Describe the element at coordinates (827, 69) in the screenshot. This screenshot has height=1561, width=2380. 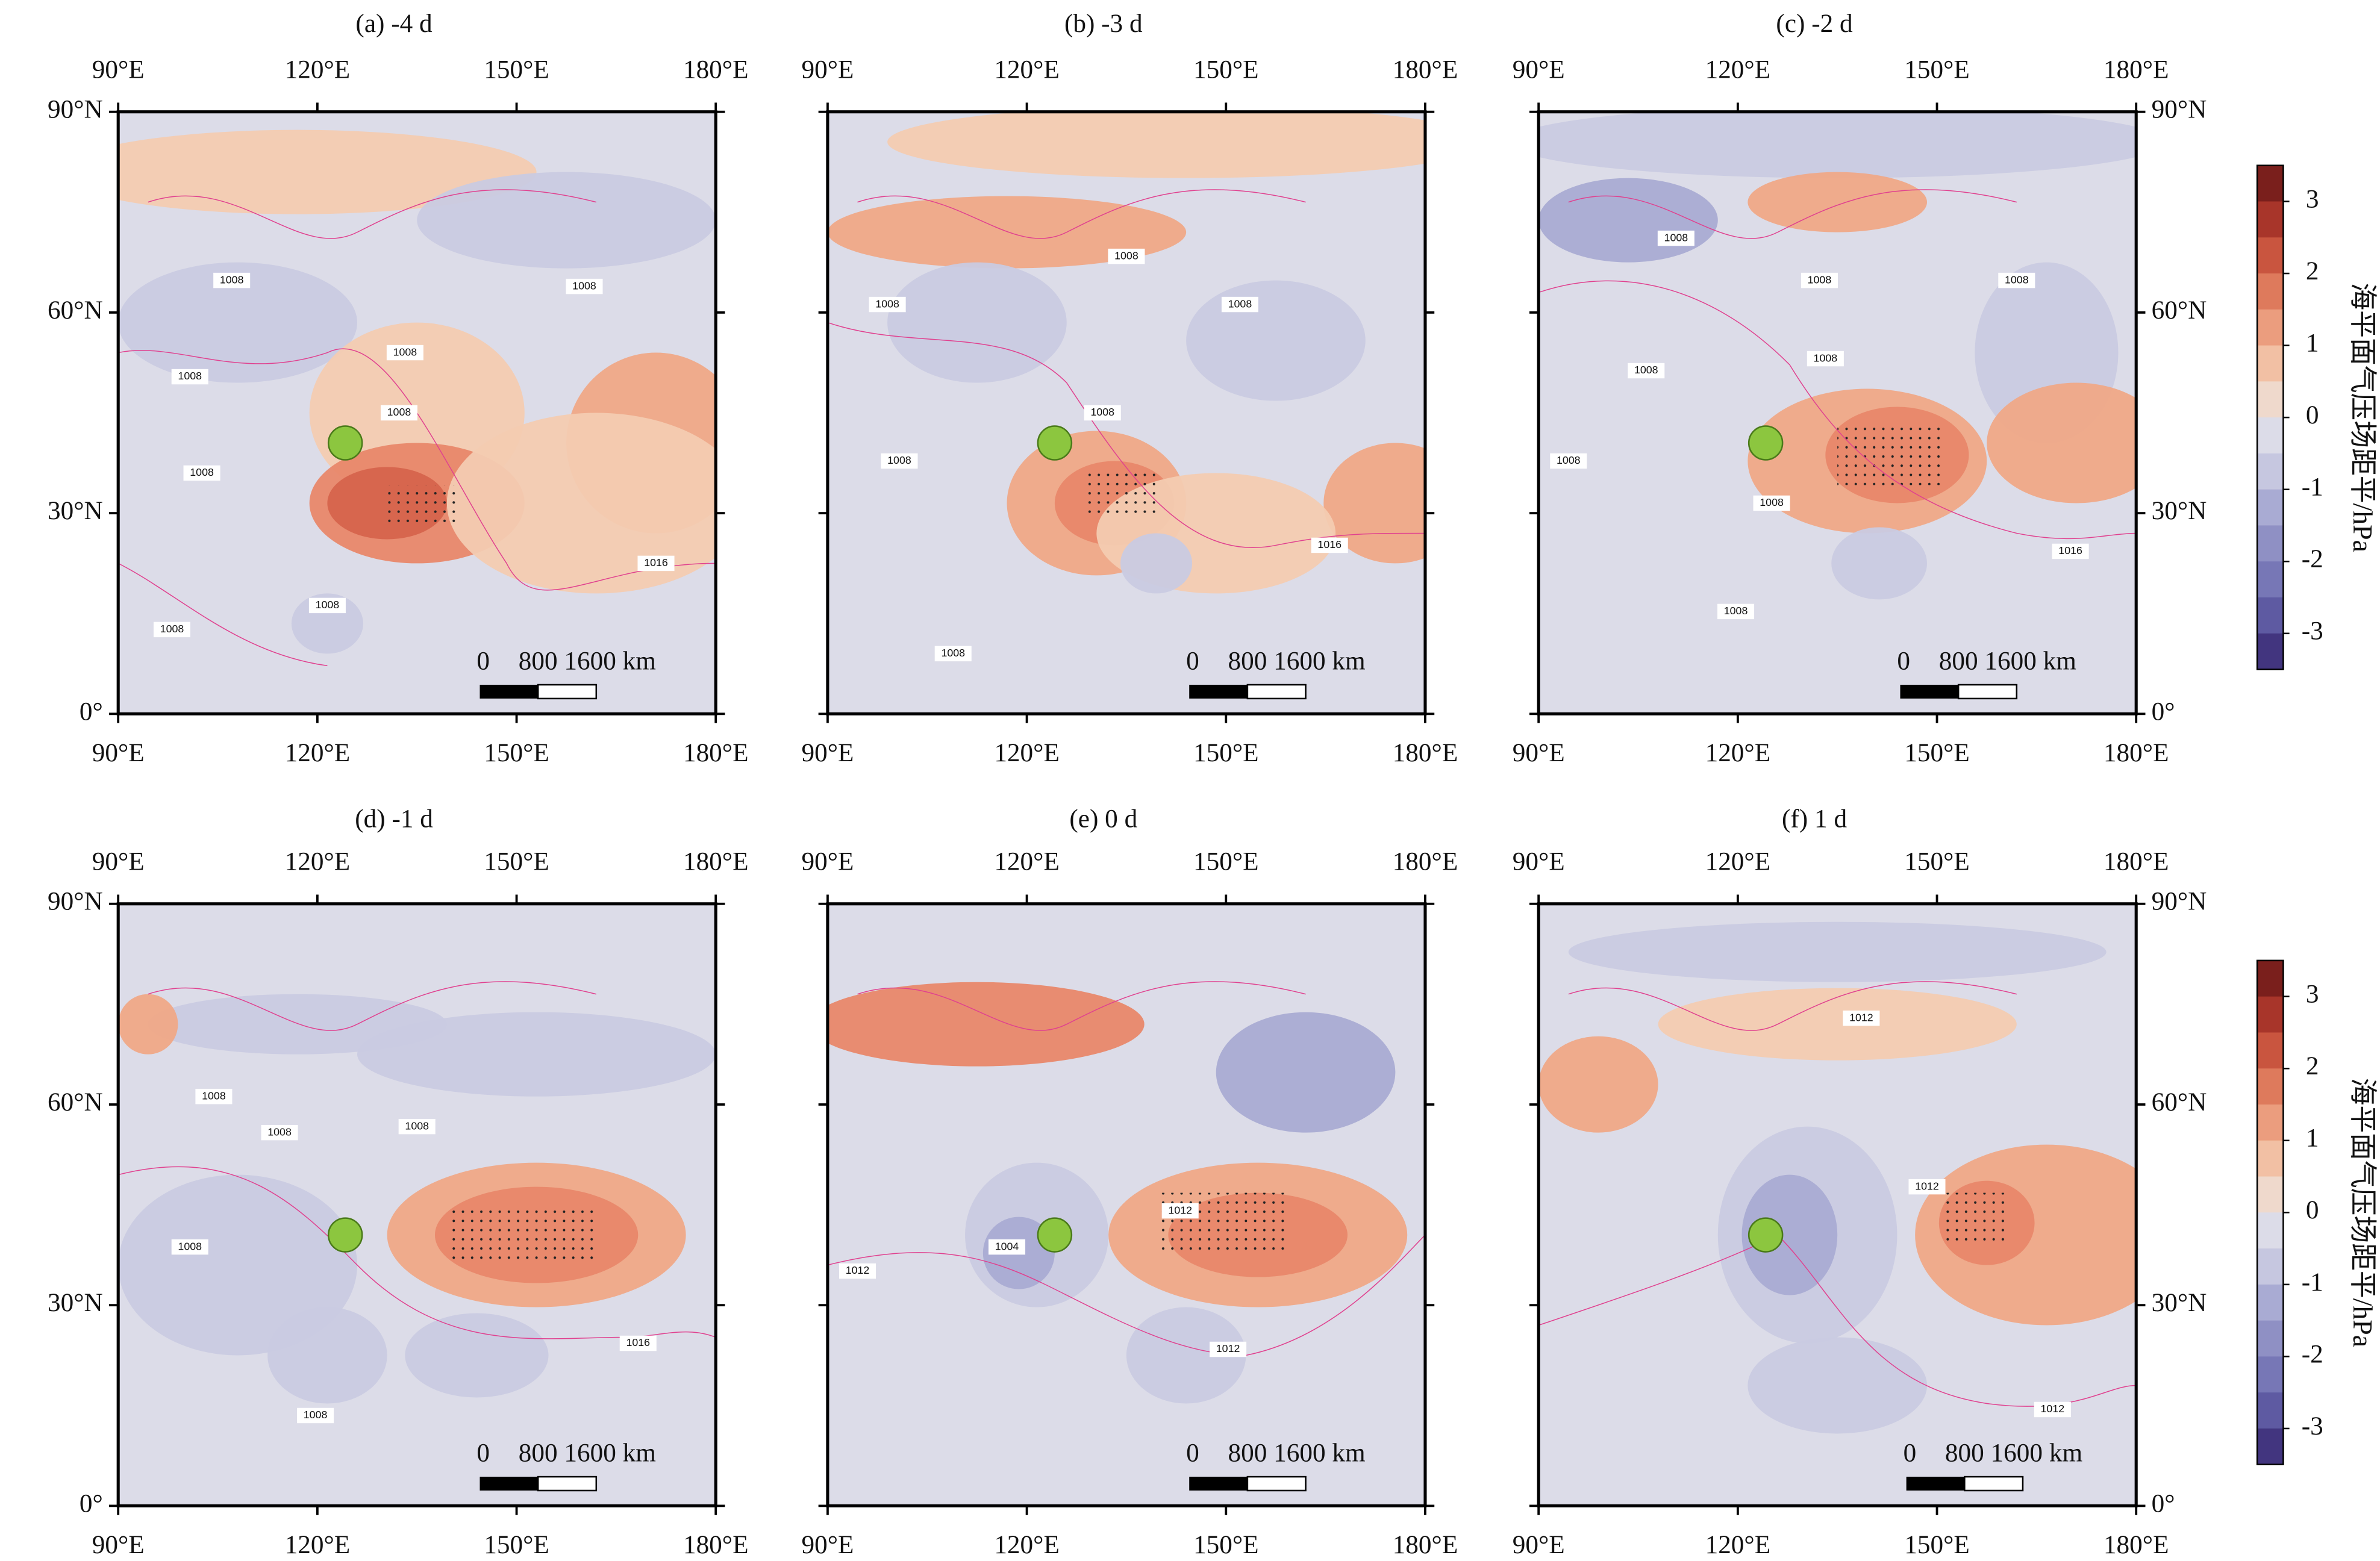
I see `lon-label: 90°E` at that location.